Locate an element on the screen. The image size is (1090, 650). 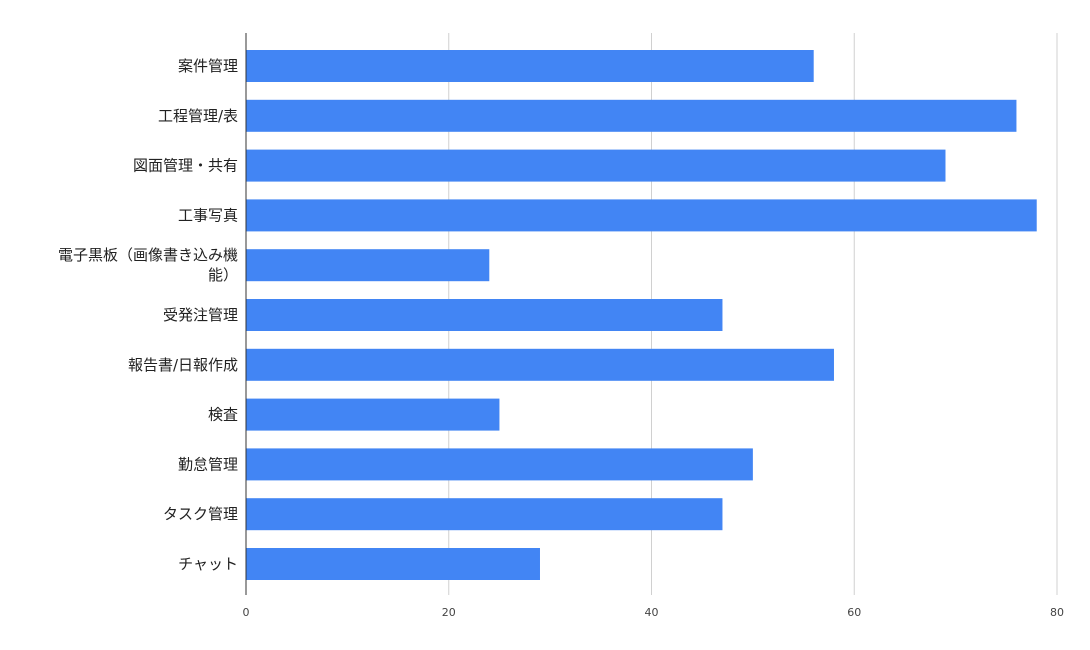
x-tick-label: 20 is located at coordinates (449, 612).